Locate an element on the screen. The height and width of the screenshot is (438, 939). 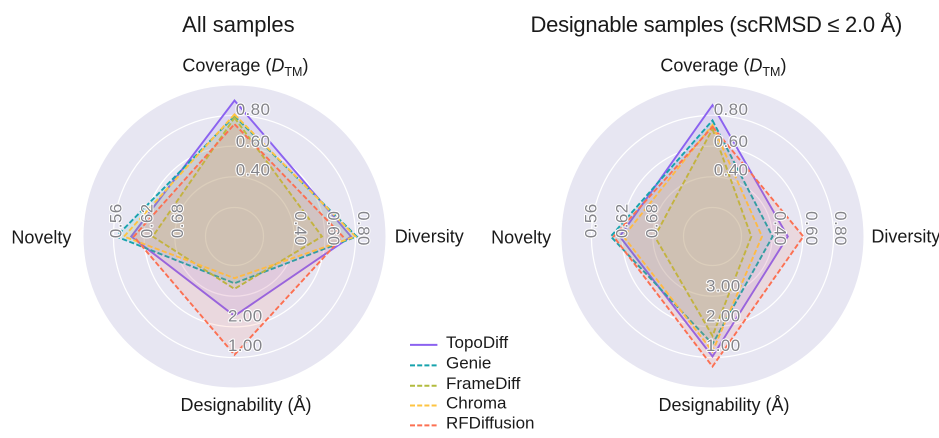
svg-text: Chroma is located at coordinates (476, 403).